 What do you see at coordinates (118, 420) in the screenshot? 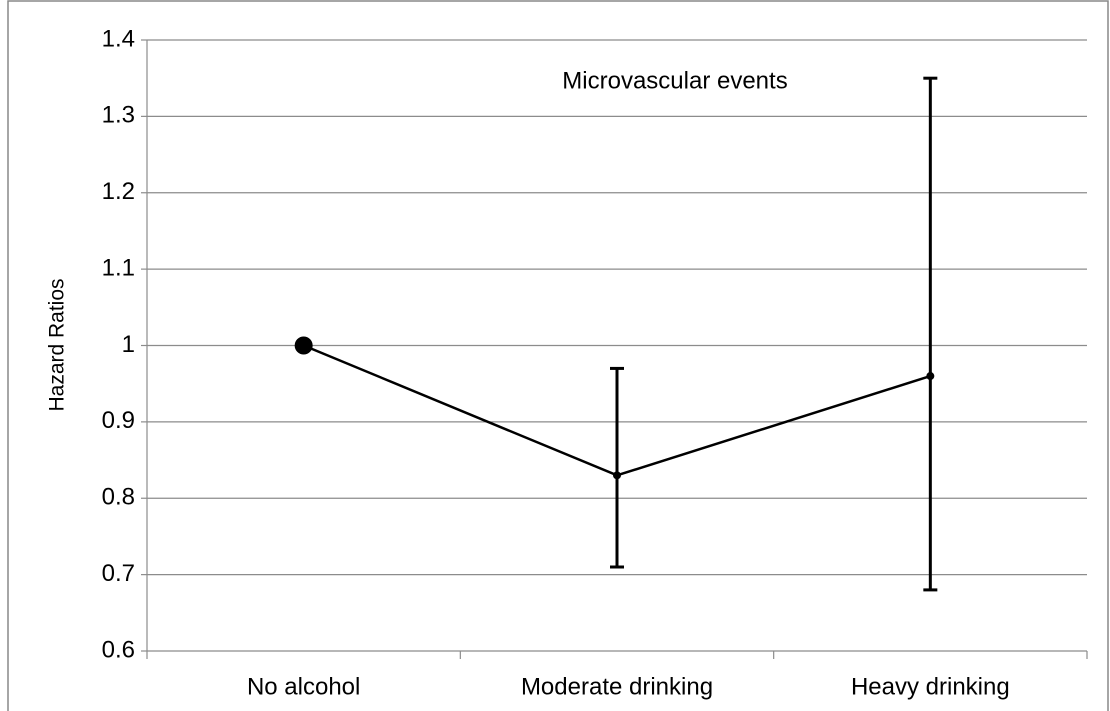
I see `y-tick-label: 0.9` at bounding box center [118, 420].